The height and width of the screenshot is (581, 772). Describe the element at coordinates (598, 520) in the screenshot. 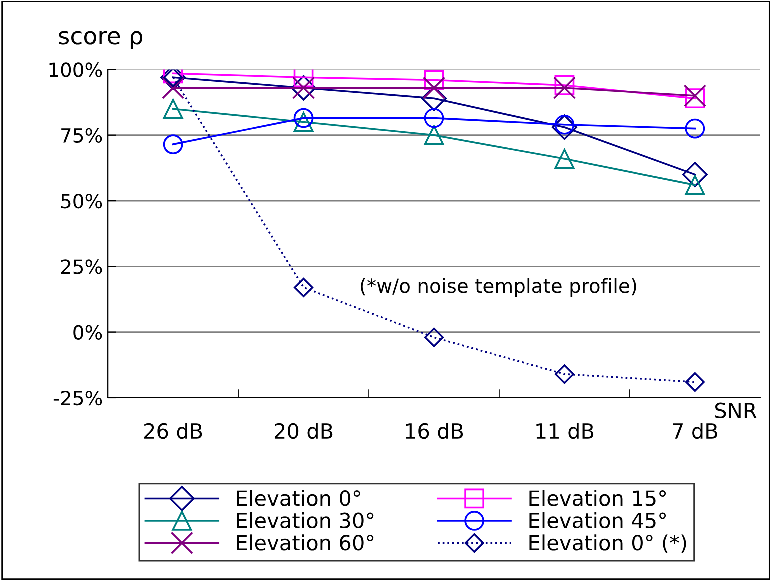

I see `legend-label: Elevation 45°` at that location.